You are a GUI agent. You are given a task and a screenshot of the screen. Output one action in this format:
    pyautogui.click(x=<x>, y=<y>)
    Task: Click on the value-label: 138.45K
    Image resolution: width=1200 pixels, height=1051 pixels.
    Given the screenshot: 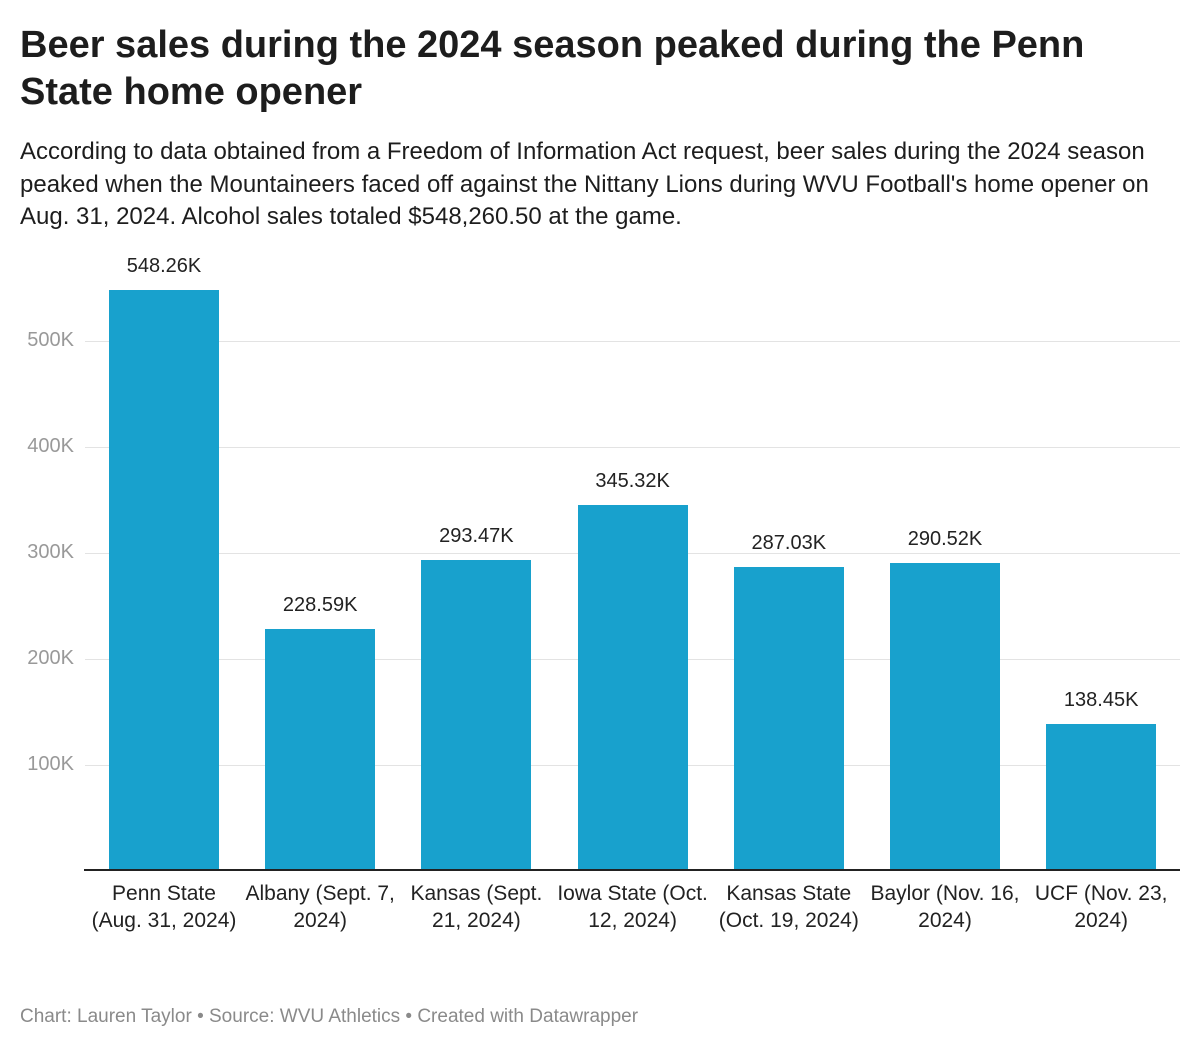 What is the action you would take?
    pyautogui.click(x=1101, y=700)
    